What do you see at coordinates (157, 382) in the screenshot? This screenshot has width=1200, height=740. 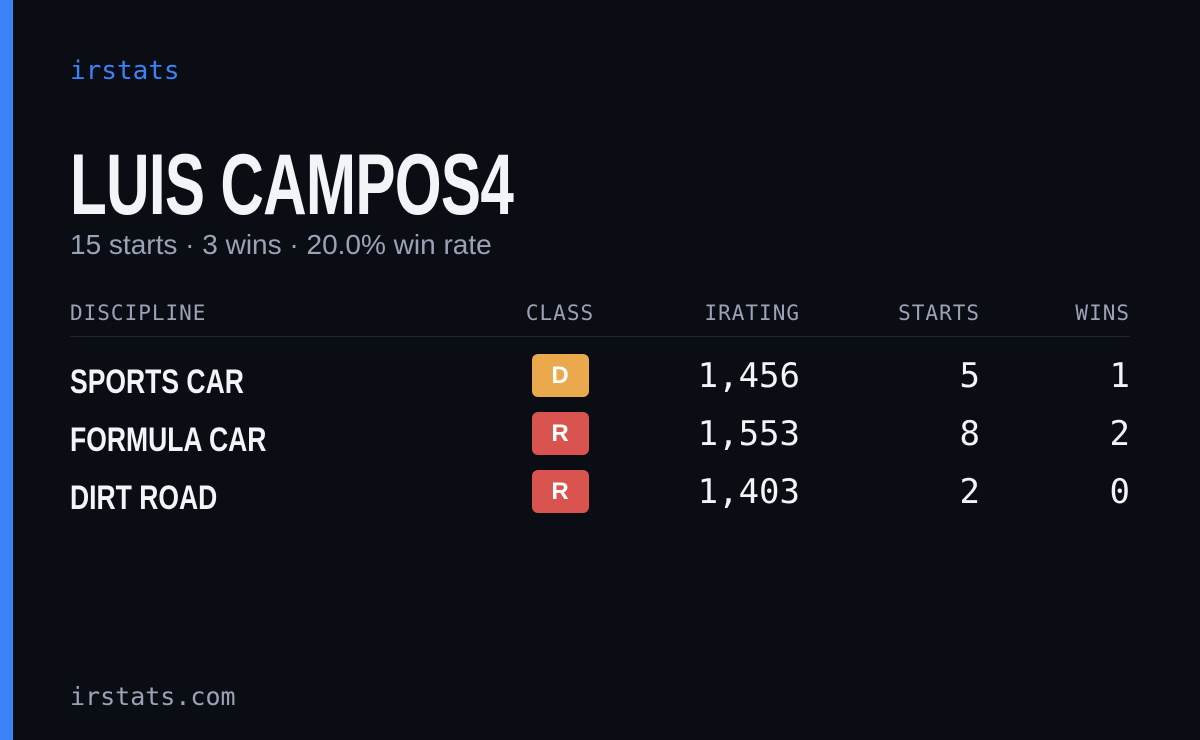 I see `discipline: SPORTS CAR` at bounding box center [157, 382].